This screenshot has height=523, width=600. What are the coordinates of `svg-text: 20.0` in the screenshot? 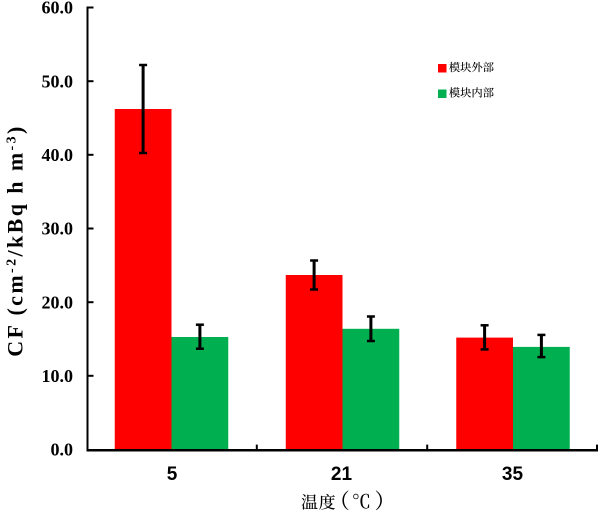 It's located at (58, 302).